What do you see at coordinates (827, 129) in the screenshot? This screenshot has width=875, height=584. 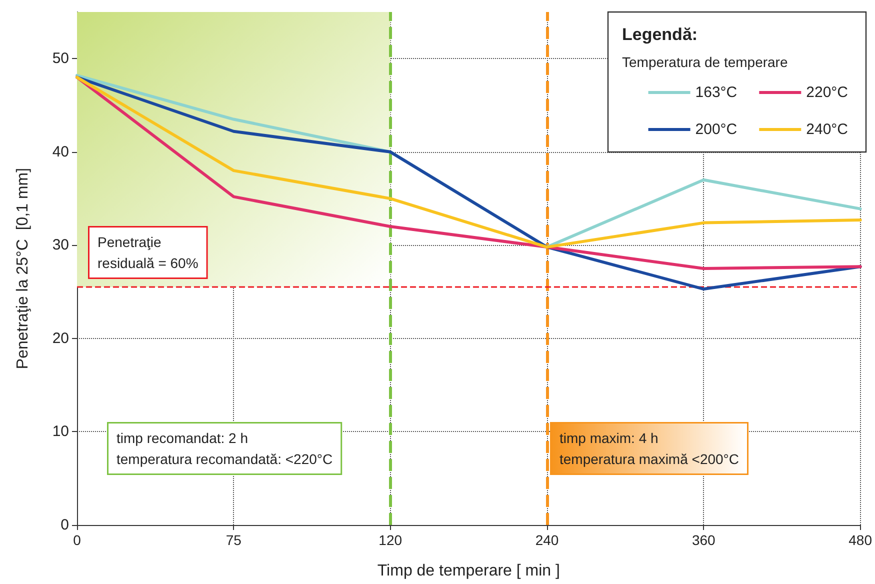 I see `legend-label: 240°C` at bounding box center [827, 129].